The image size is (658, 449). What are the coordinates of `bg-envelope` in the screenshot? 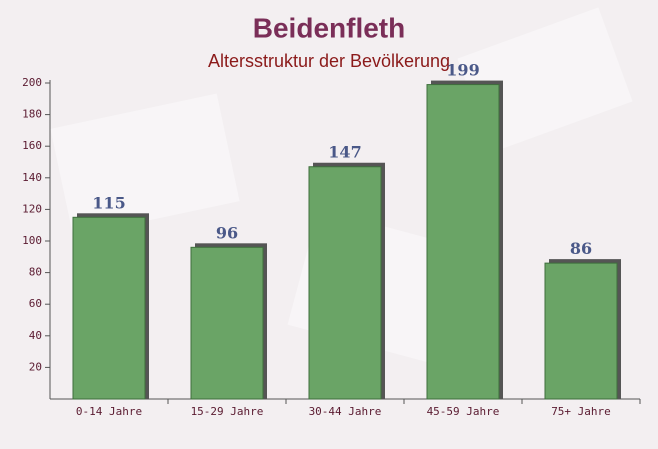 It's located at (145, 165).